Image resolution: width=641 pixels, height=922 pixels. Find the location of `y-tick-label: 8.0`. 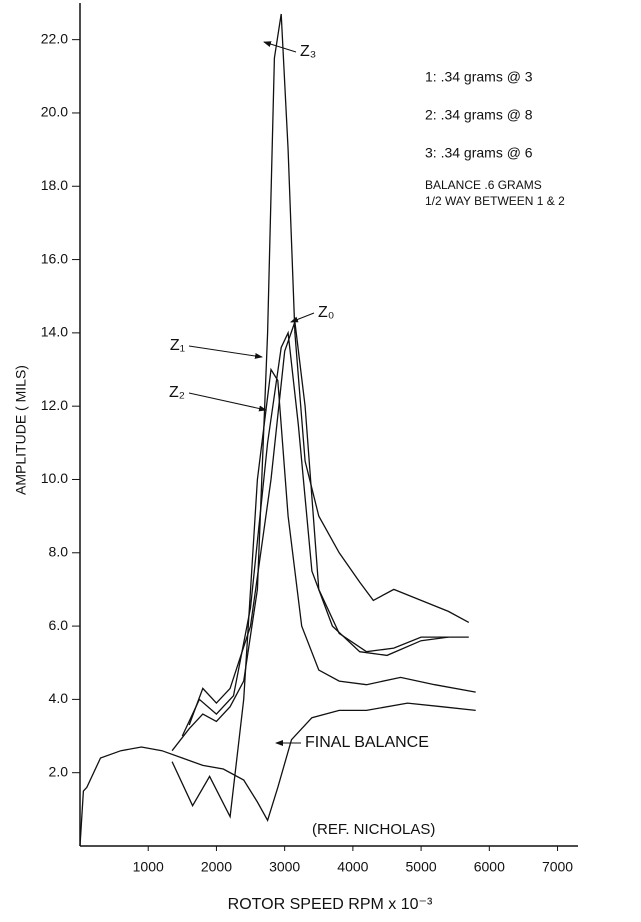

y-tick-label: 8.0 is located at coordinates (59, 551).